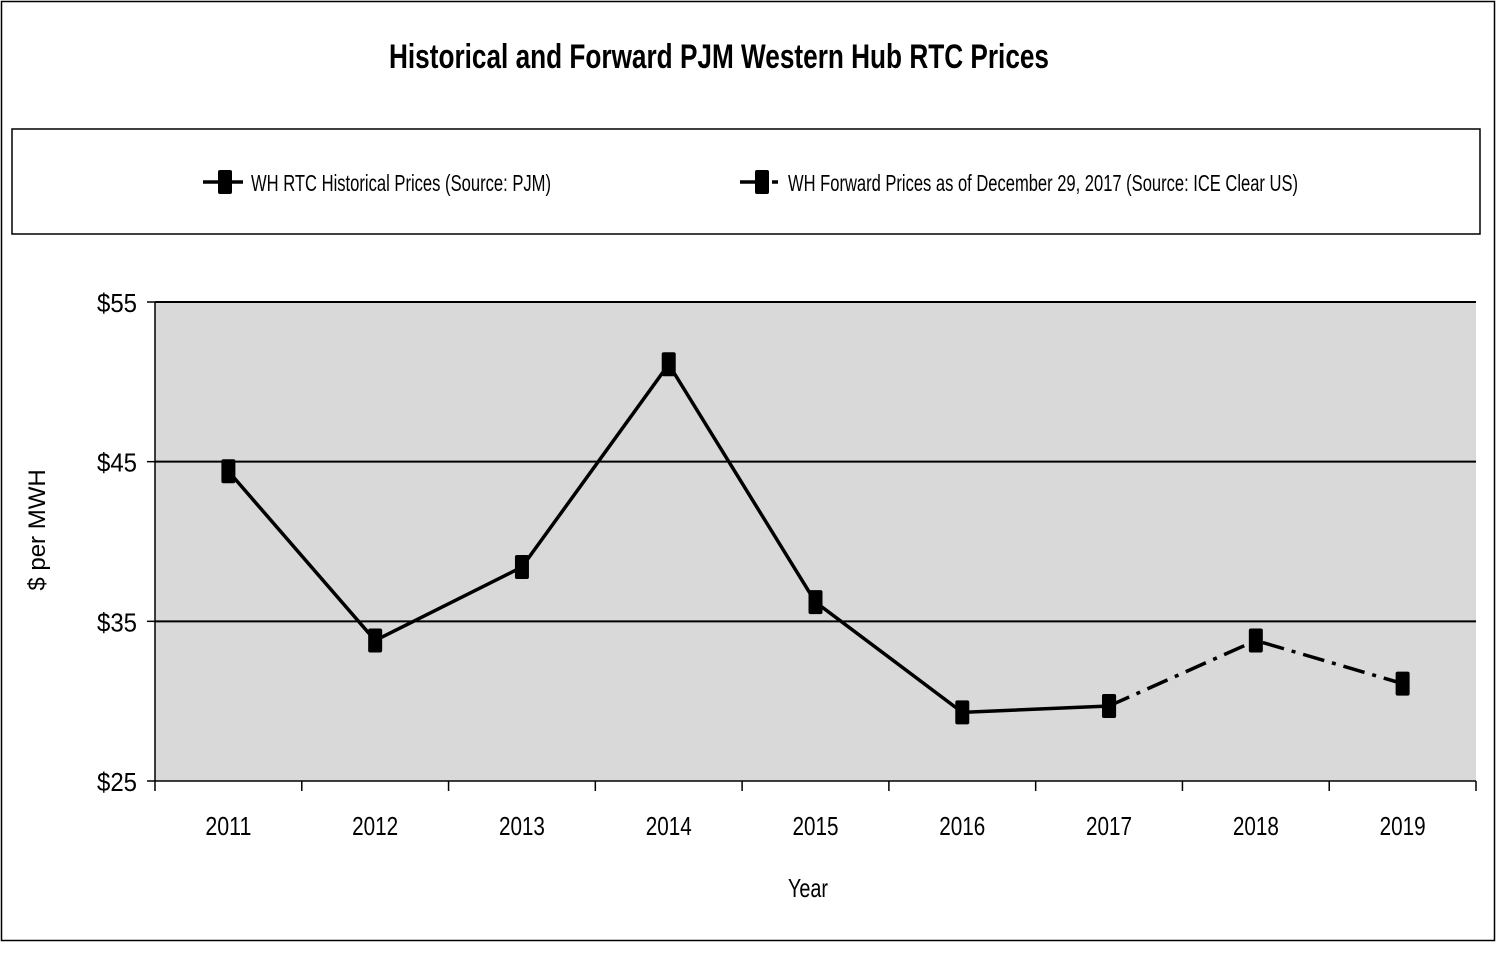  What do you see at coordinates (522, 826) in the screenshot?
I see `x-tick-label: 2013` at bounding box center [522, 826].